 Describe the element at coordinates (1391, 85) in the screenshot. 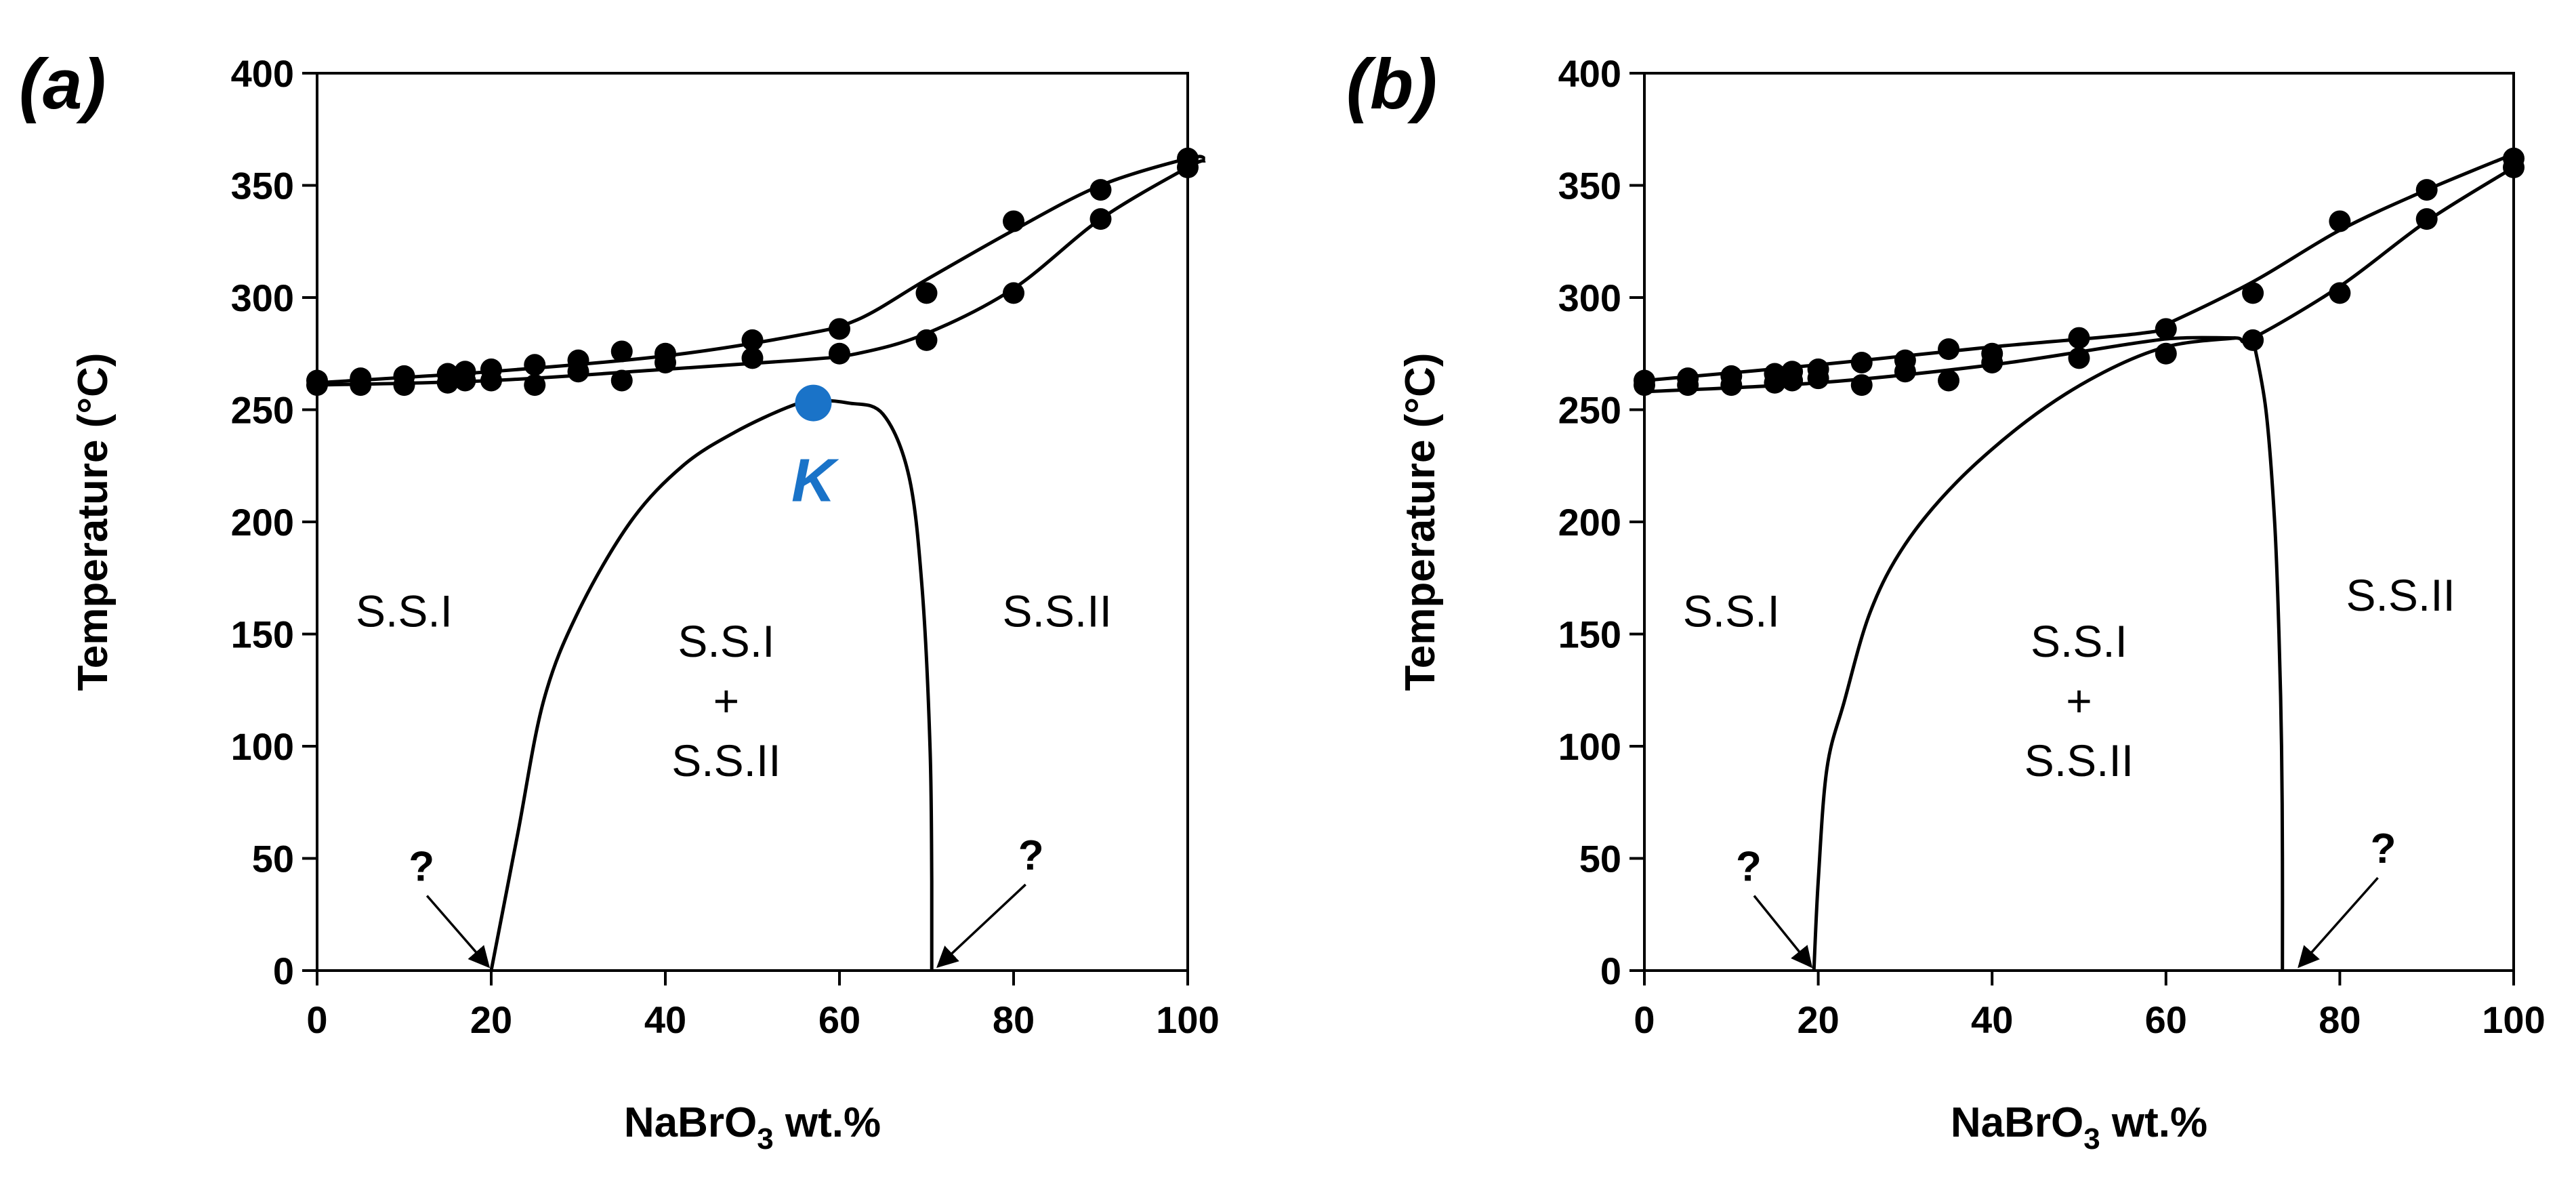

I see `panel-label: (b)` at that location.